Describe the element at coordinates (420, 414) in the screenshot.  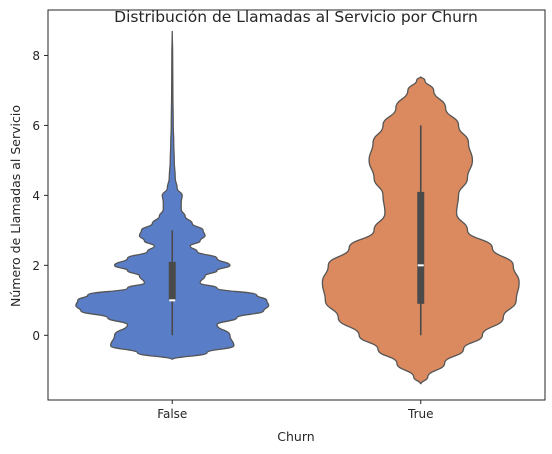
I see `x-tick-label: True` at that location.